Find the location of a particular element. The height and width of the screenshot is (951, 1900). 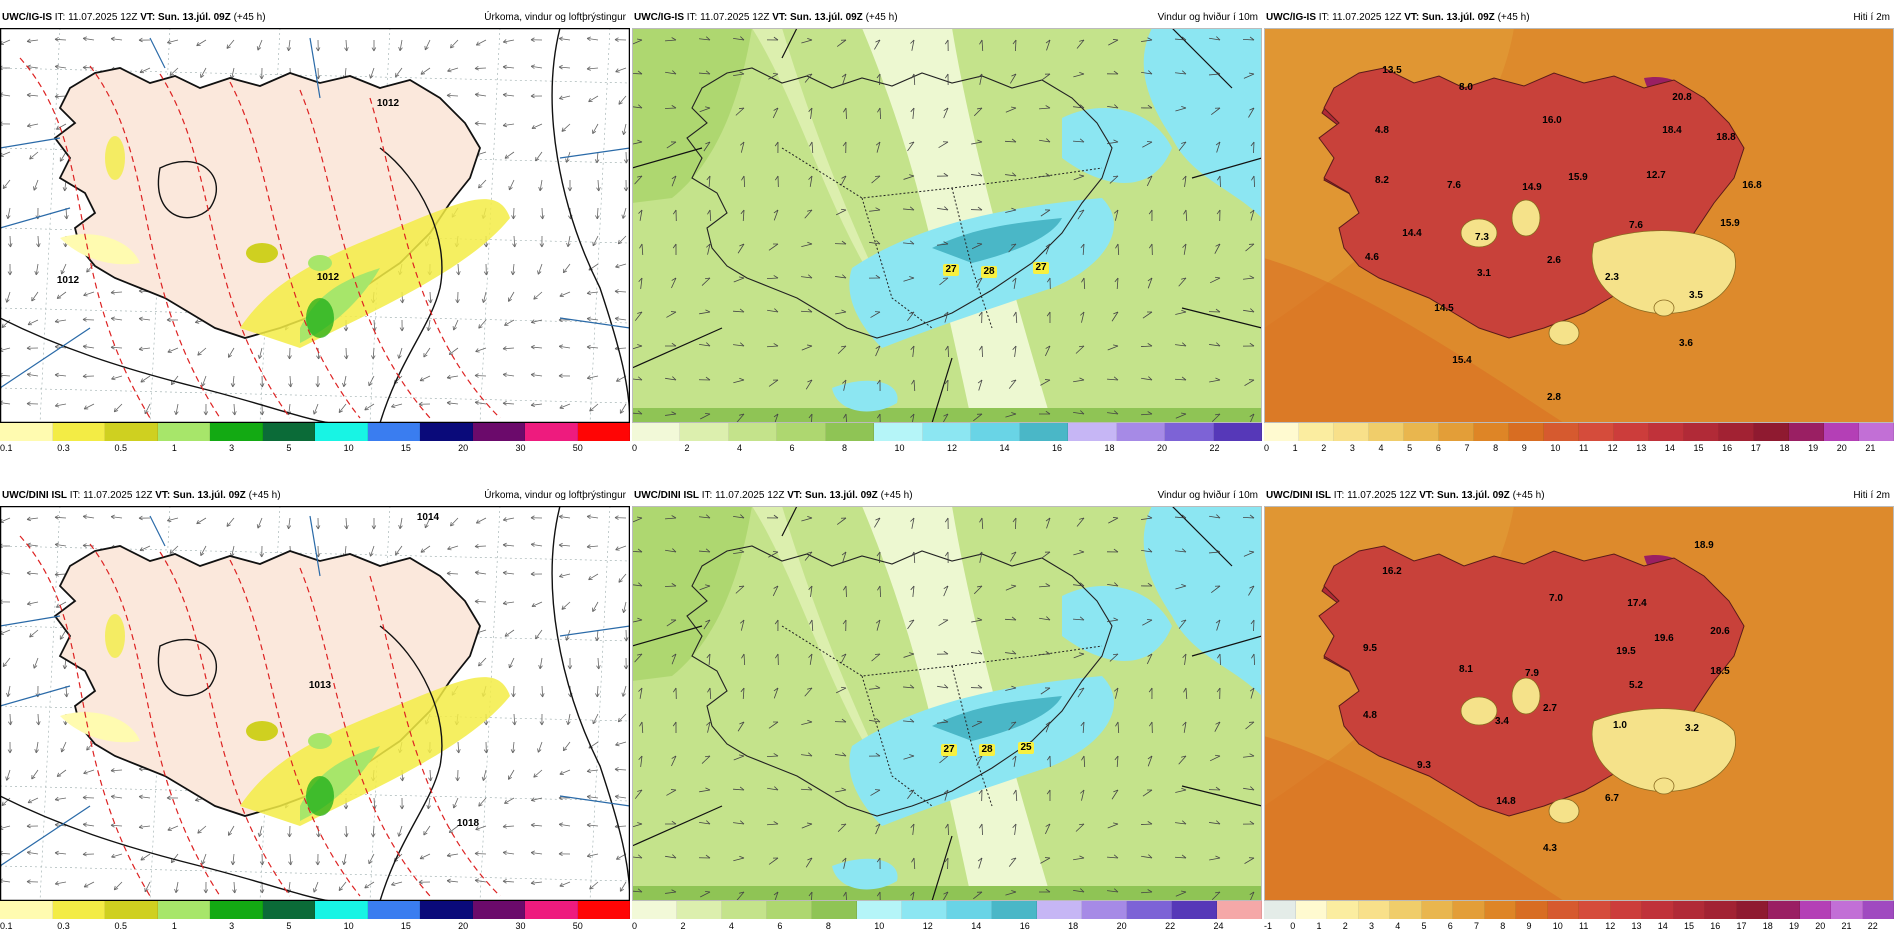

model-name: UWC/DINI ISL is located at coordinates (34, 495).